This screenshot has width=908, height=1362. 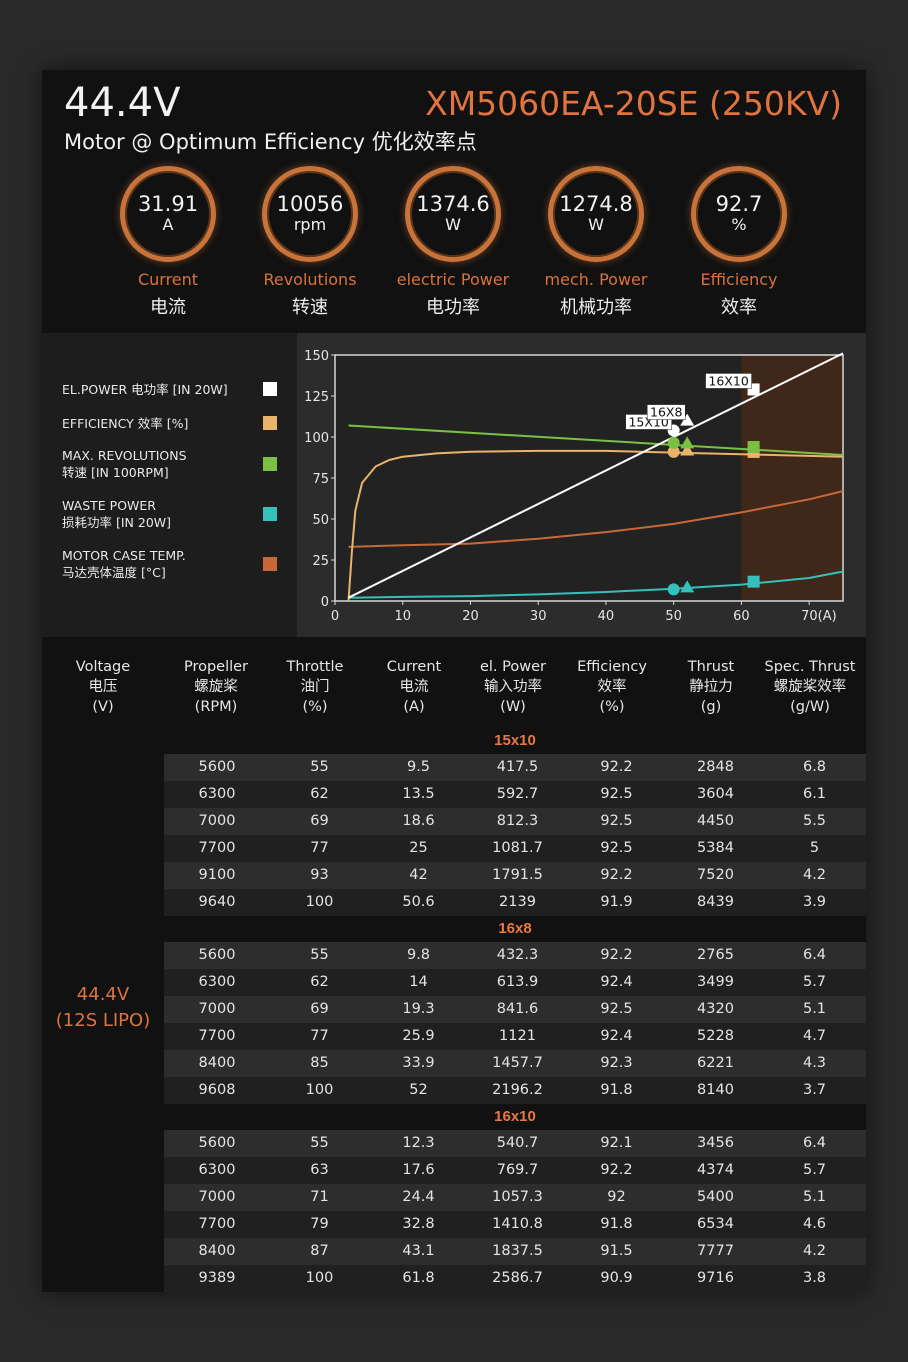 What do you see at coordinates (217, 875) in the screenshot?
I see `table-cell: 9100` at bounding box center [217, 875].